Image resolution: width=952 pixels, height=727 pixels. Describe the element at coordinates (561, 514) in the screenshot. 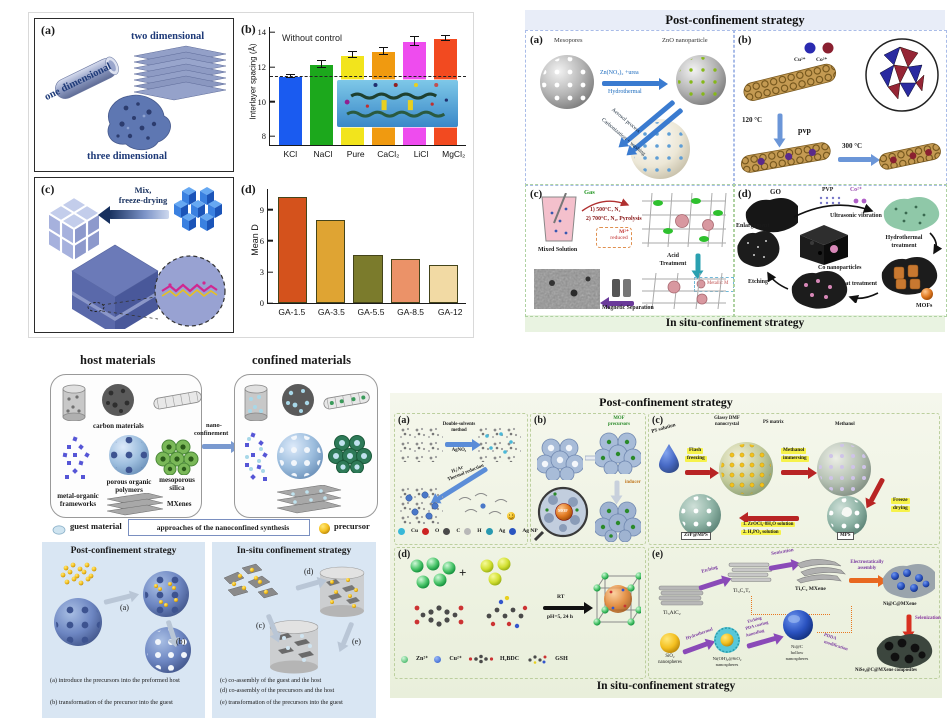

I see `magnifier-inset` at that location.